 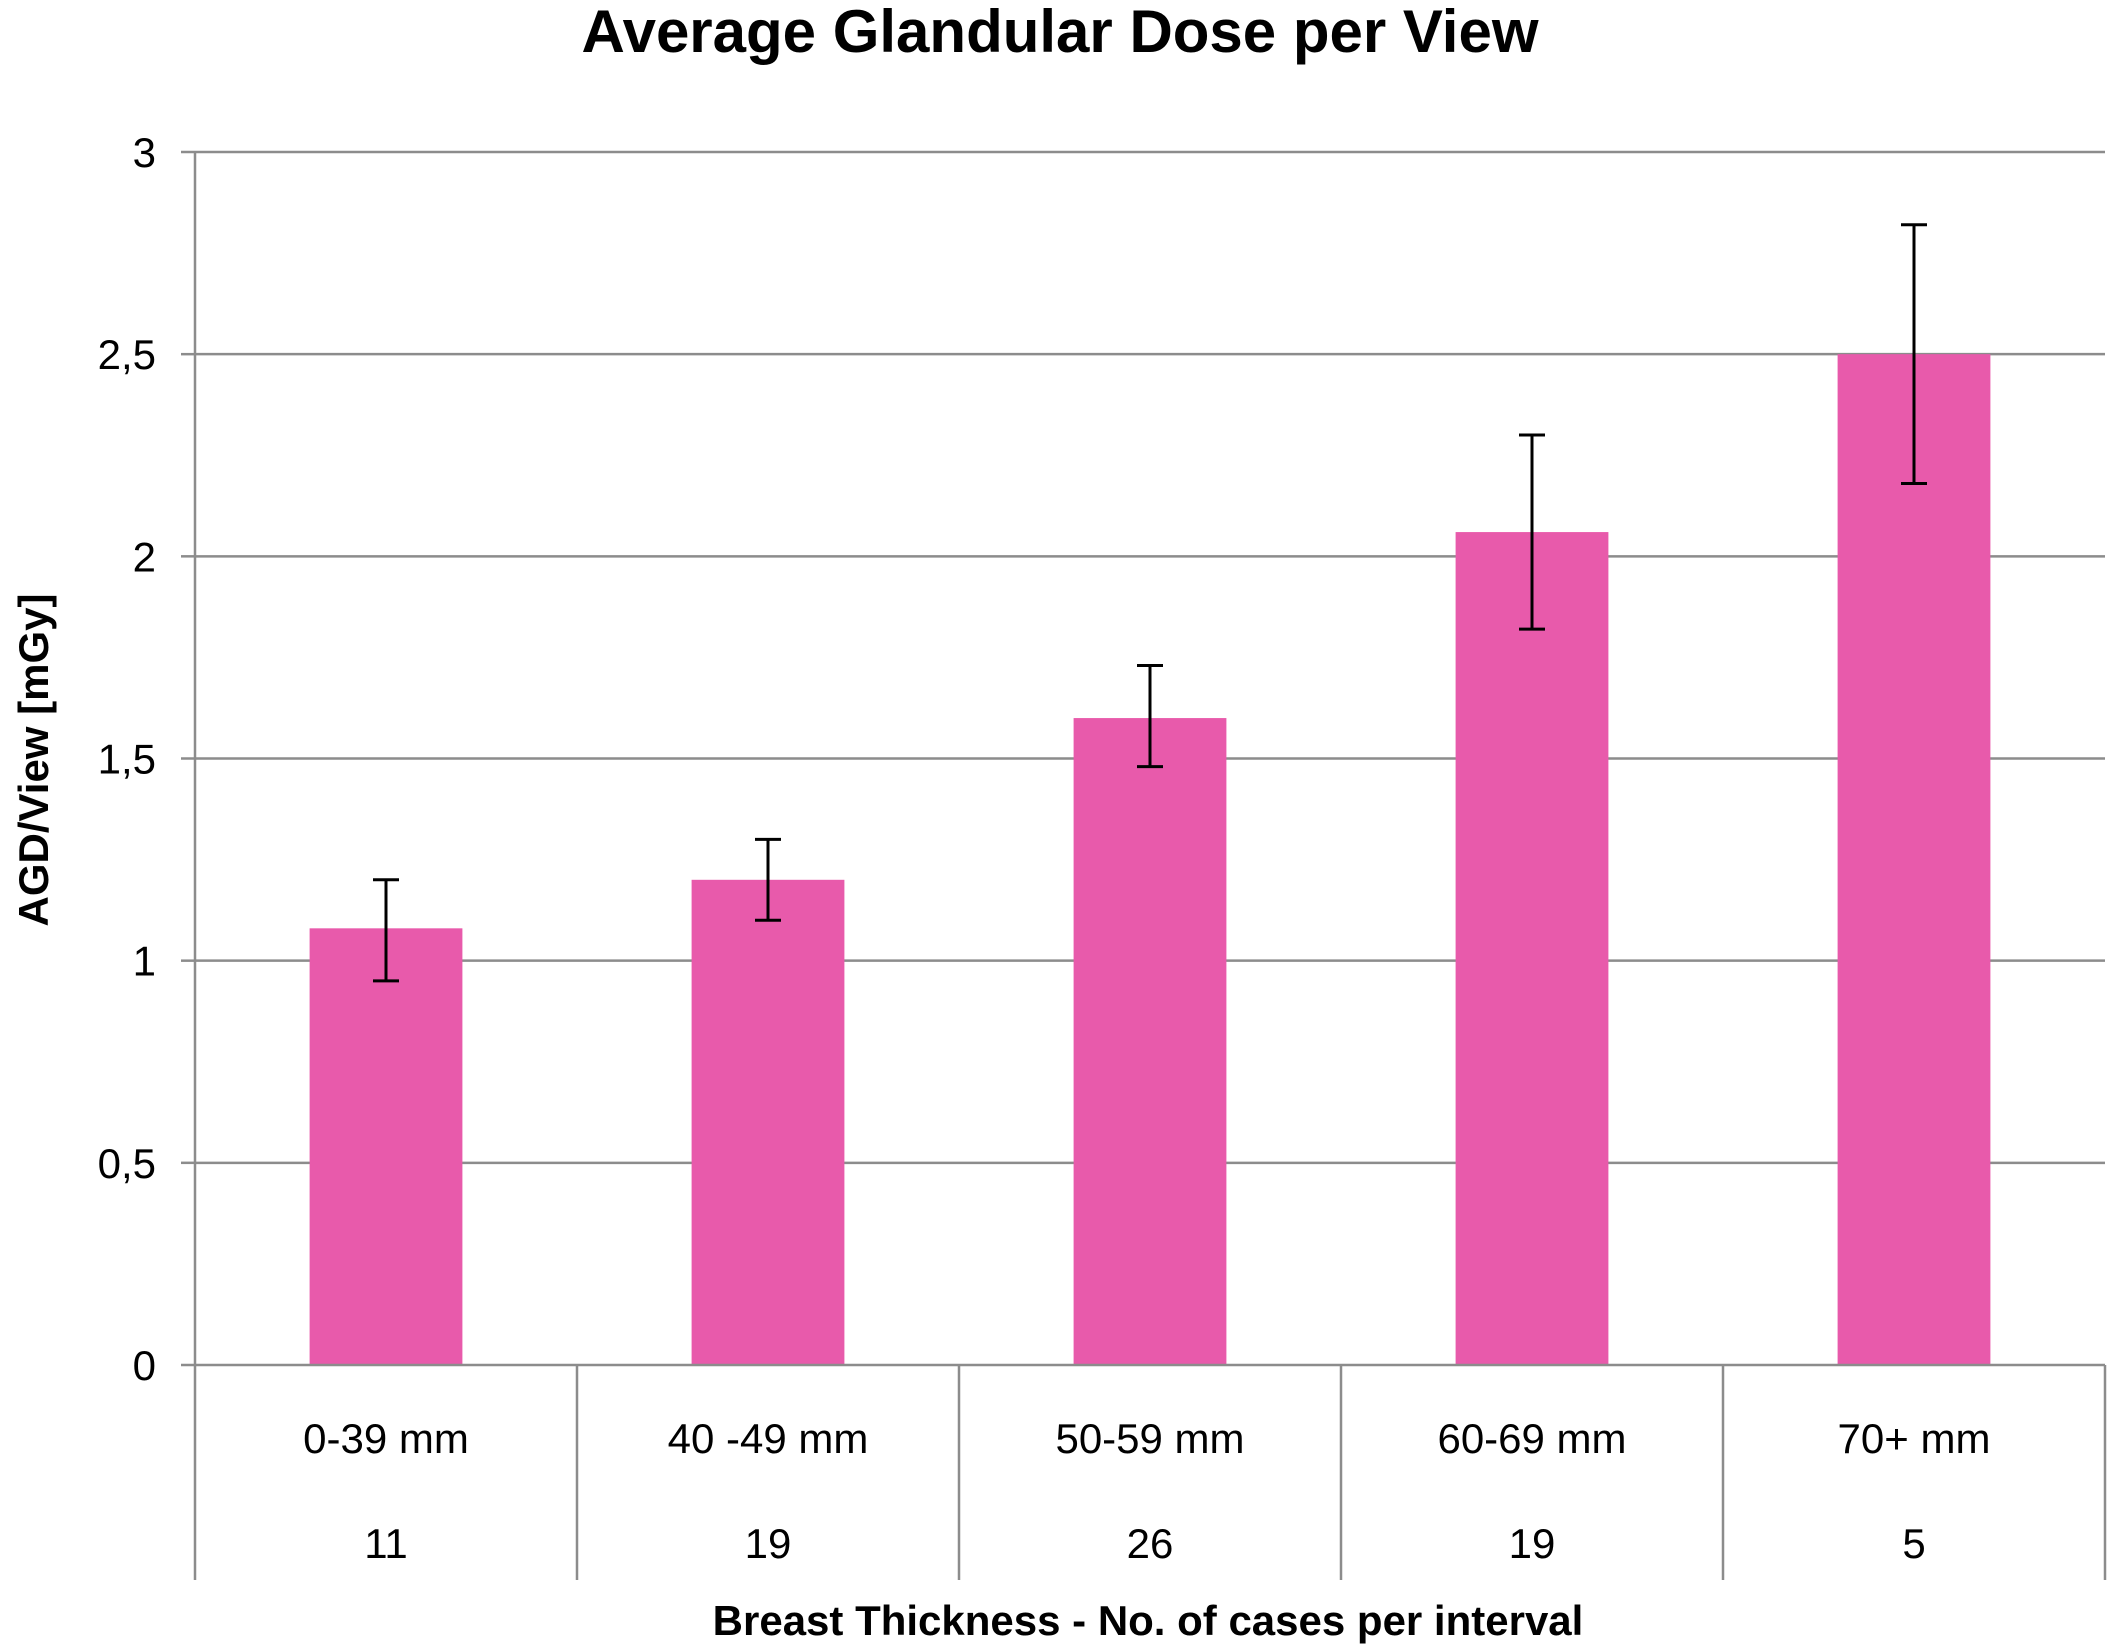 I want to click on x-category-label: 60-69 mm, so click(x=1531, y=1438).